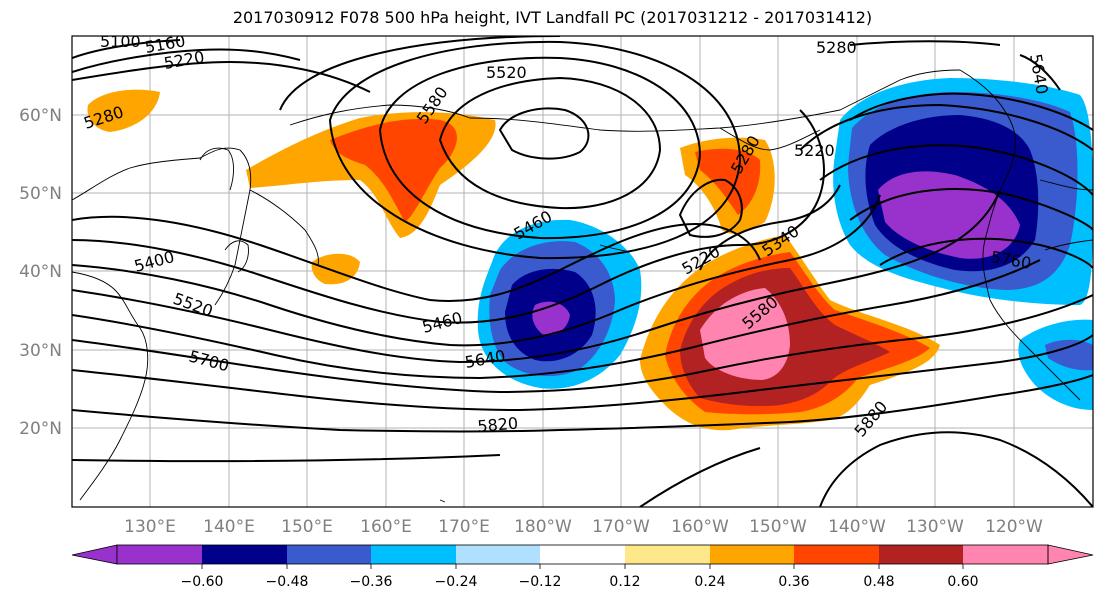 The width and height of the screenshot is (1105, 601). Describe the element at coordinates (386, 527) in the screenshot. I see `lon-label-160e: 160°E` at that location.